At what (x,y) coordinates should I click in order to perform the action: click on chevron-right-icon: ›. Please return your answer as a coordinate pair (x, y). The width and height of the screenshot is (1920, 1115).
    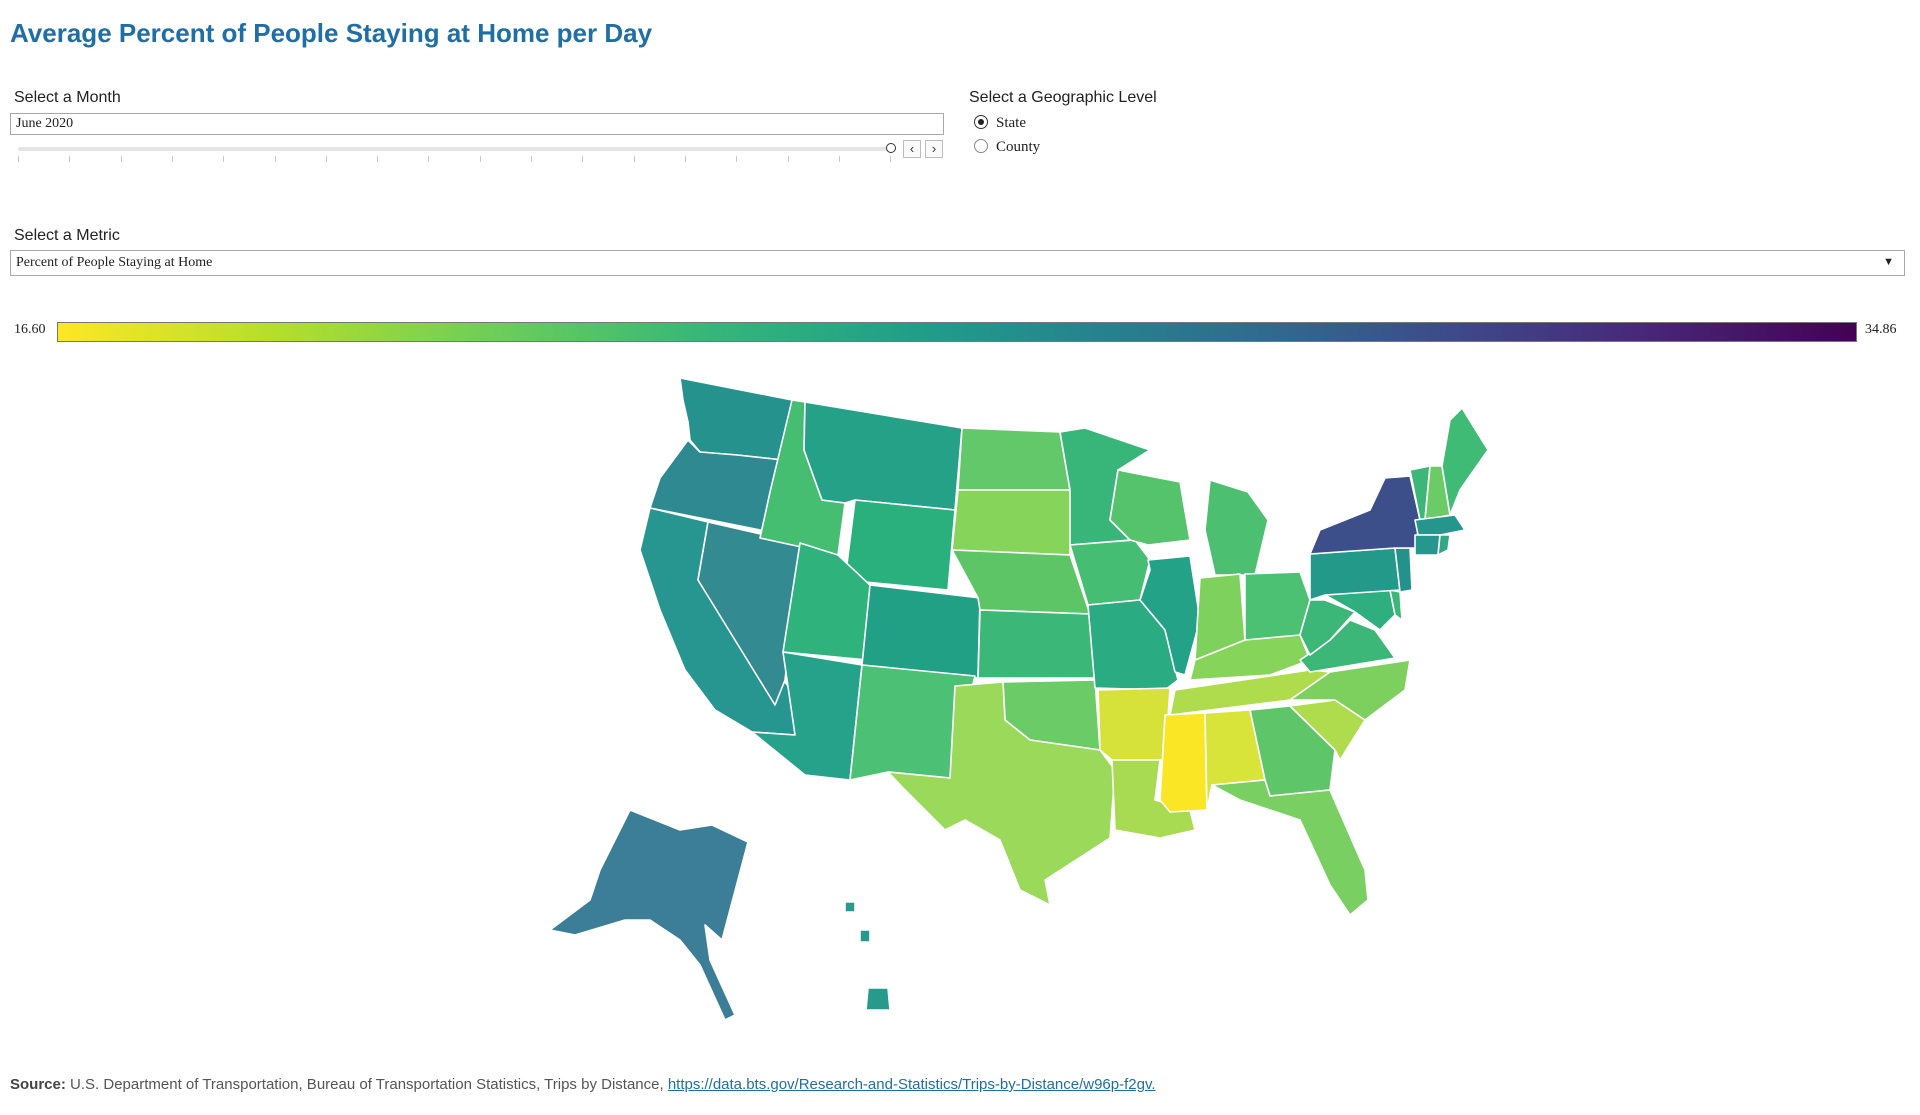
    Looking at the image, I should click on (934, 148).